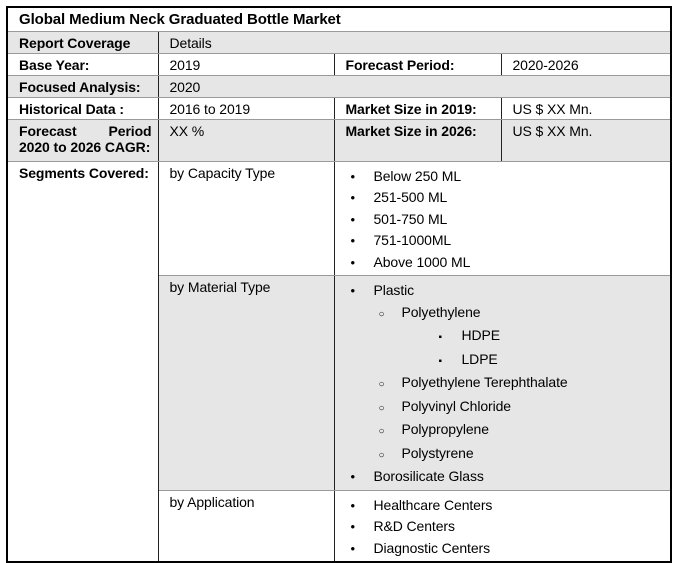  I want to click on market-size-2019-value: US $ XX Mn., so click(586, 108).